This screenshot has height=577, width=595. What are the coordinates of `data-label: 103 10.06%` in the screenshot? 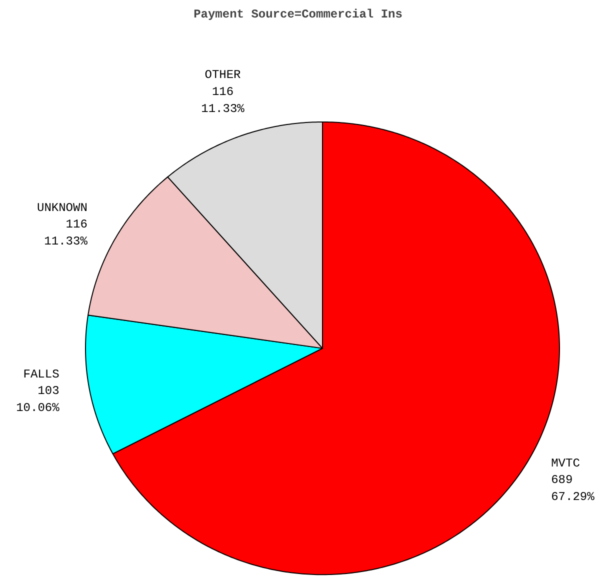 It's located at (38, 399).